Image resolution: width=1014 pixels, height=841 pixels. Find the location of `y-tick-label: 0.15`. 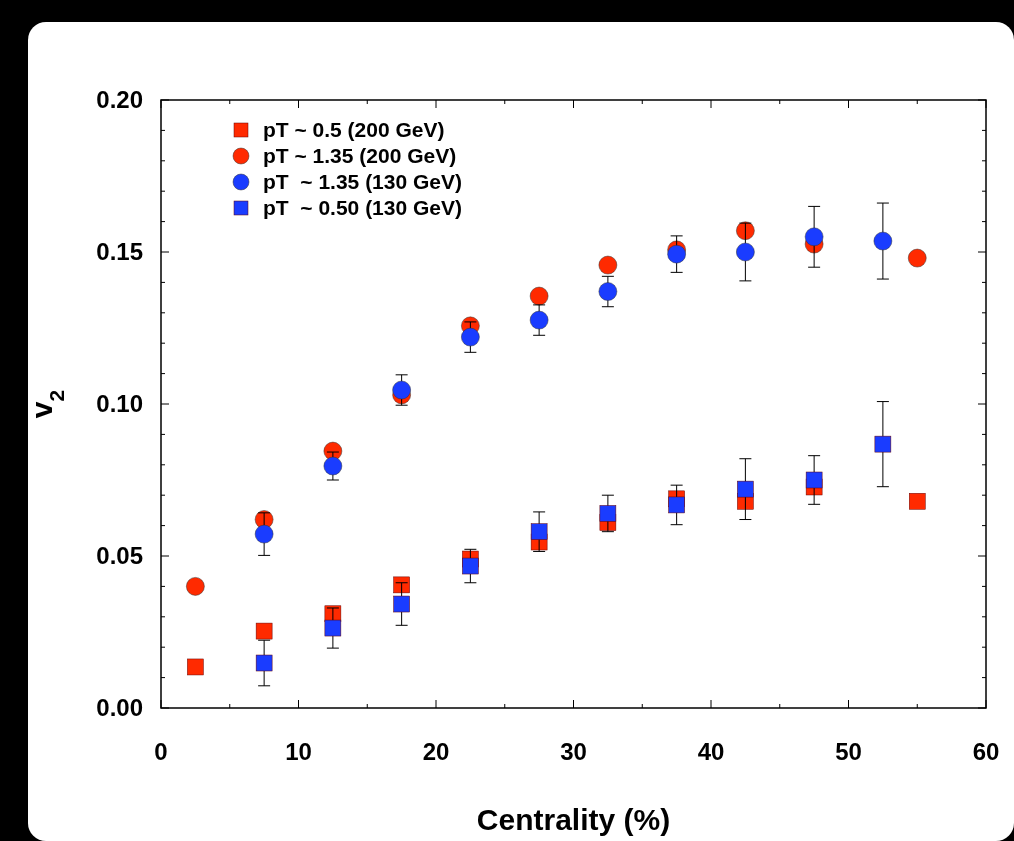

y-tick-label: 0.15 is located at coordinates (119, 252).